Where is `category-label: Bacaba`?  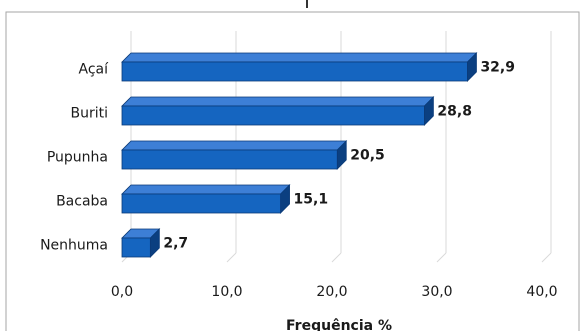 category-label: Bacaba is located at coordinates (82, 202).